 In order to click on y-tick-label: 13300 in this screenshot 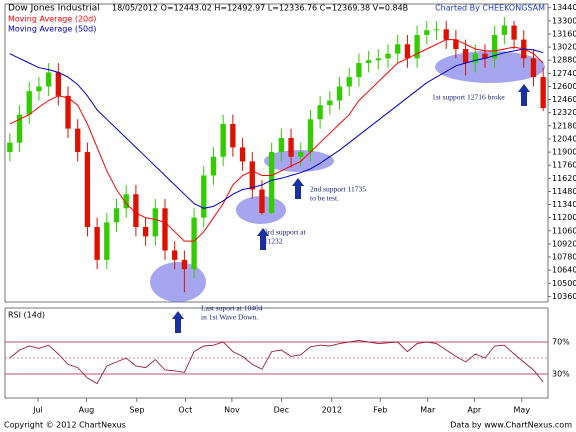, I will do `click(564, 20)`.